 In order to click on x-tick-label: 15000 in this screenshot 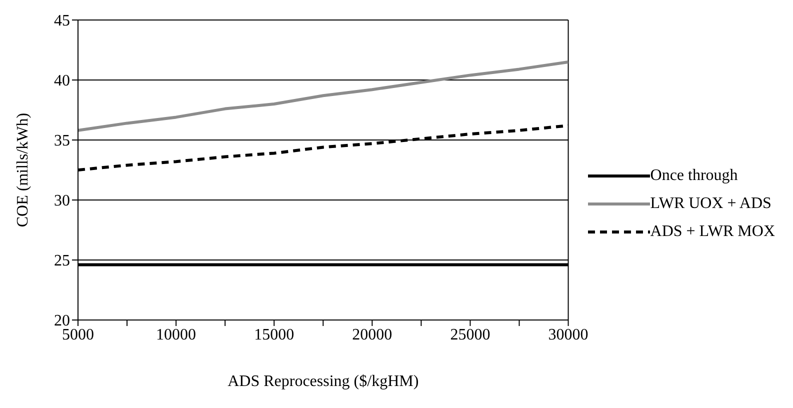, I will do `click(274, 335)`.